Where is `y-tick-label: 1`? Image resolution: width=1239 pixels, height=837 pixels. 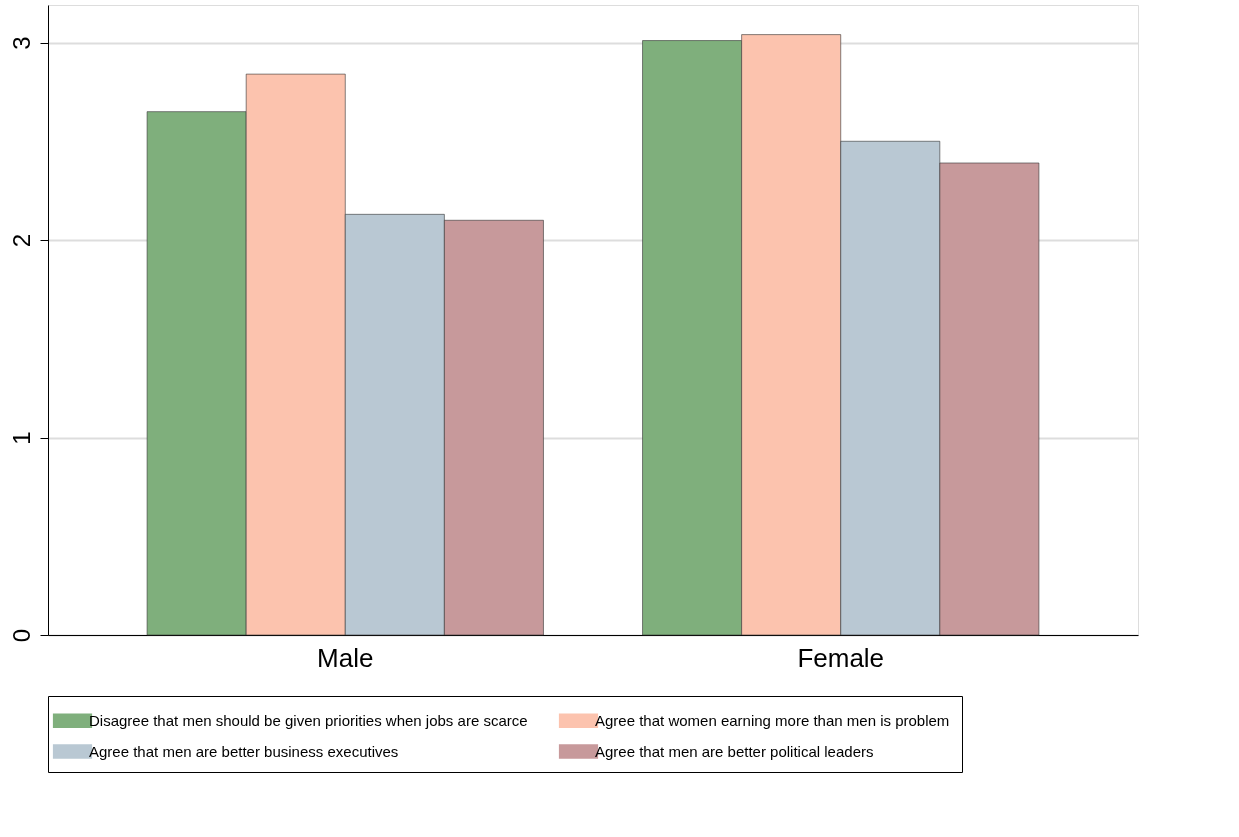
y-tick-label: 1 is located at coordinates (21, 438).